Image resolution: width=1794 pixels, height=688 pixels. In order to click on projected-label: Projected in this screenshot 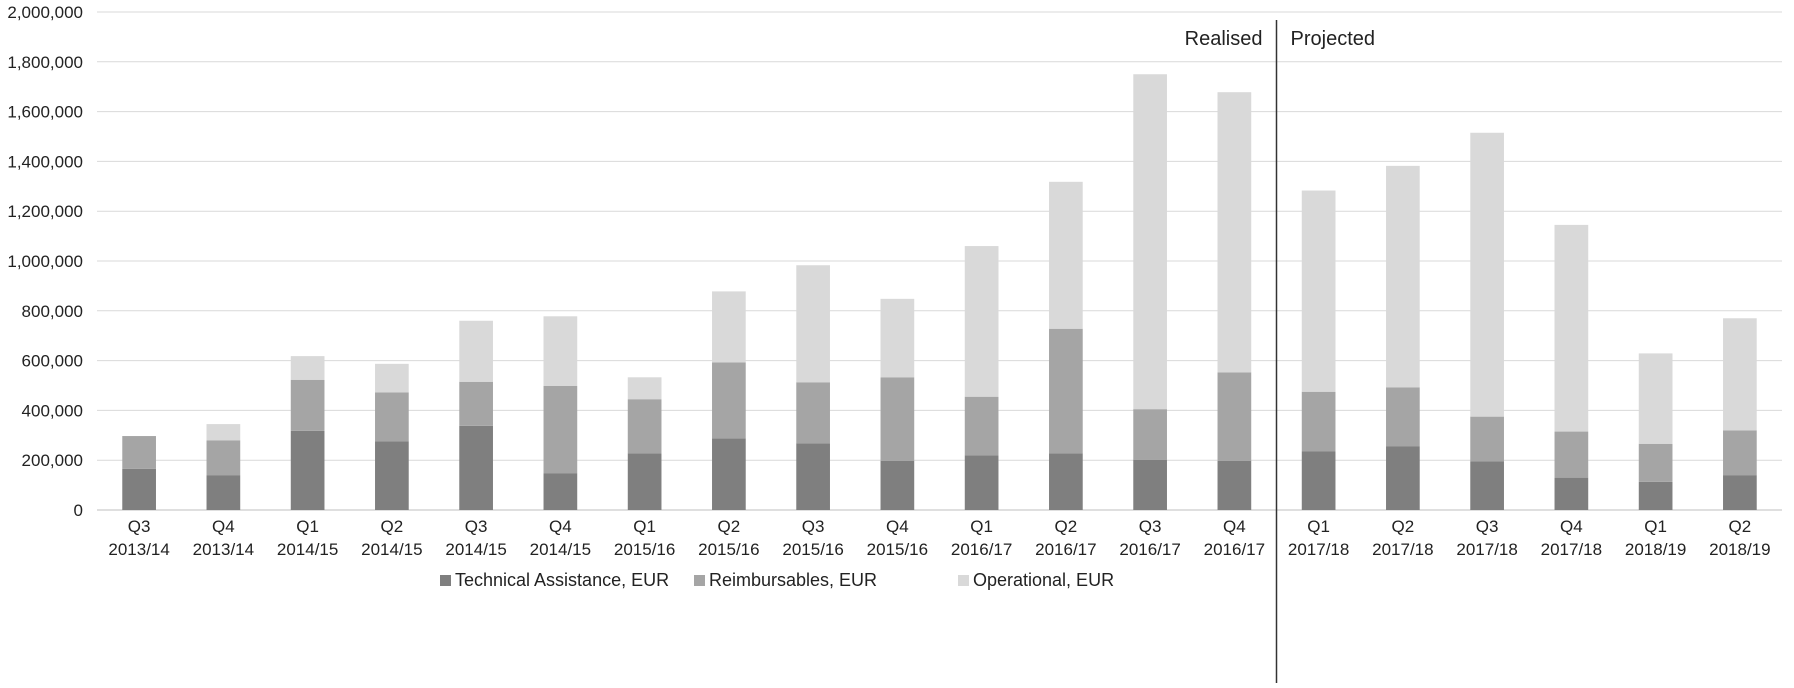, I will do `click(1333, 39)`.